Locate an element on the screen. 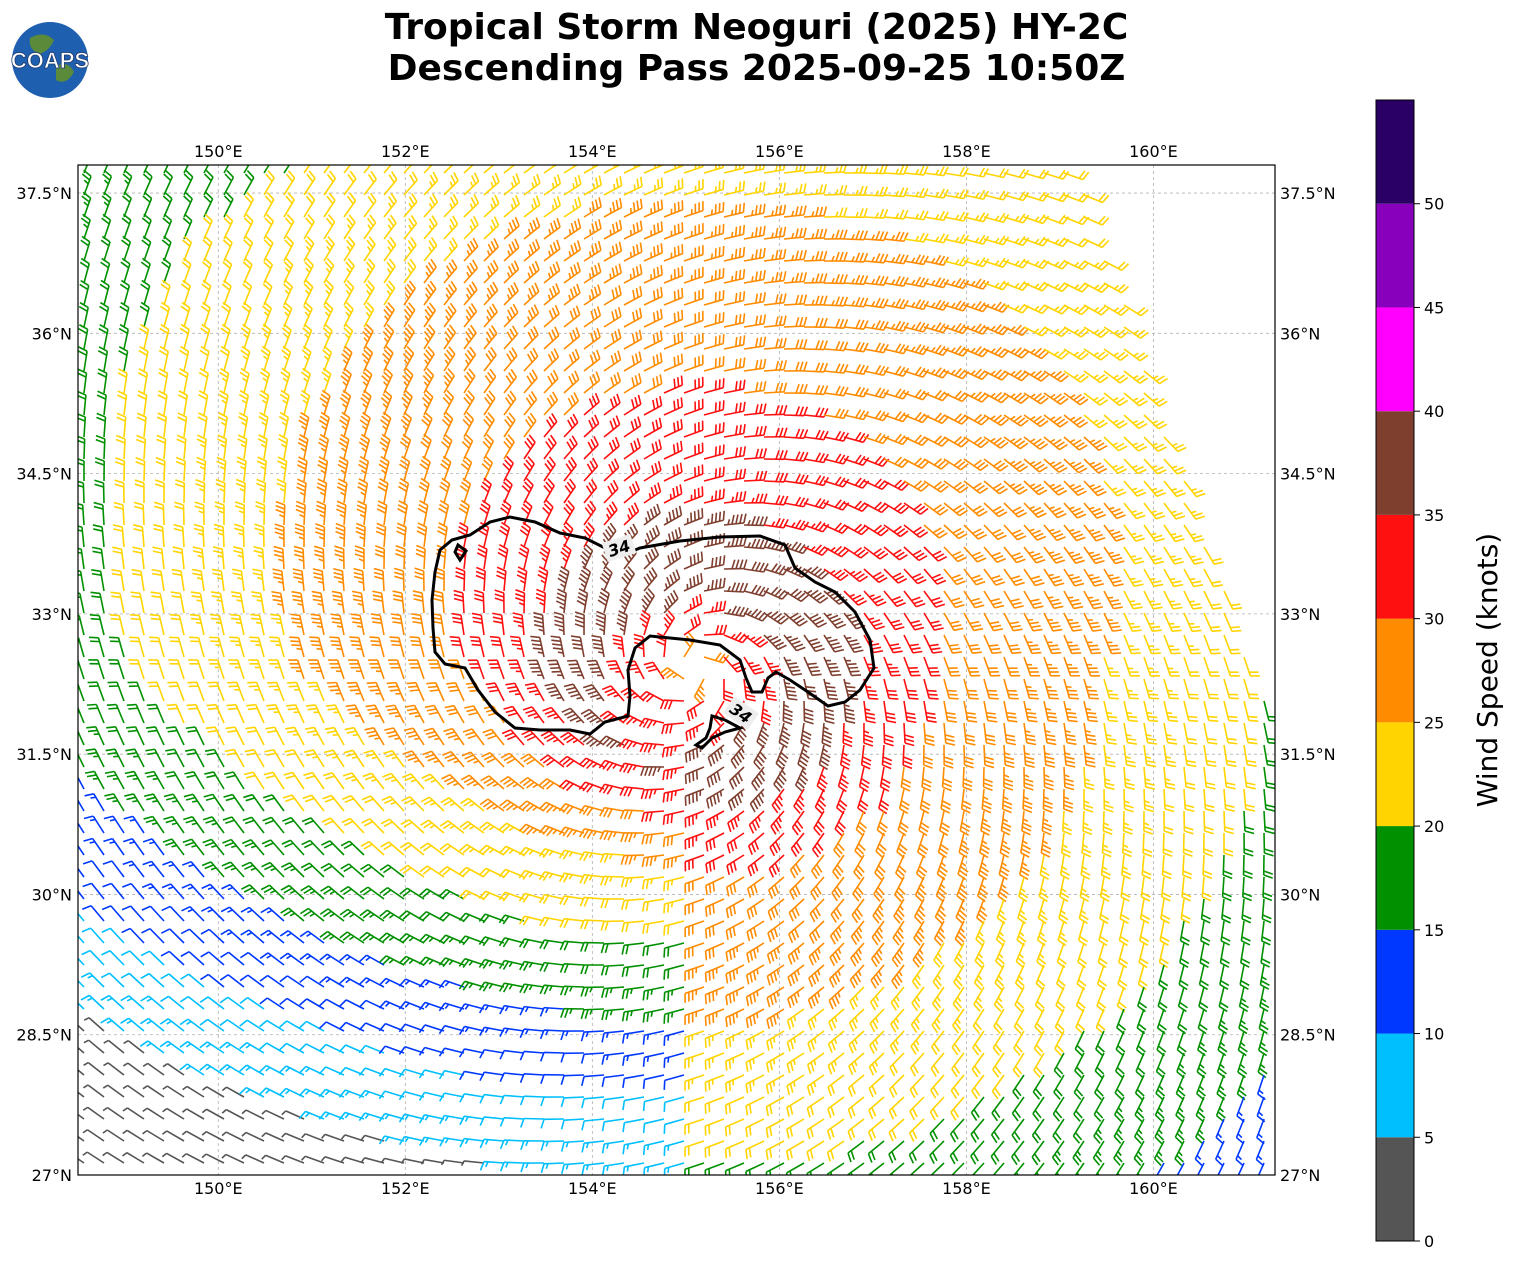 The height and width of the screenshot is (1264, 1513). lon-tick-label: 156°E is located at coordinates (779, 151).